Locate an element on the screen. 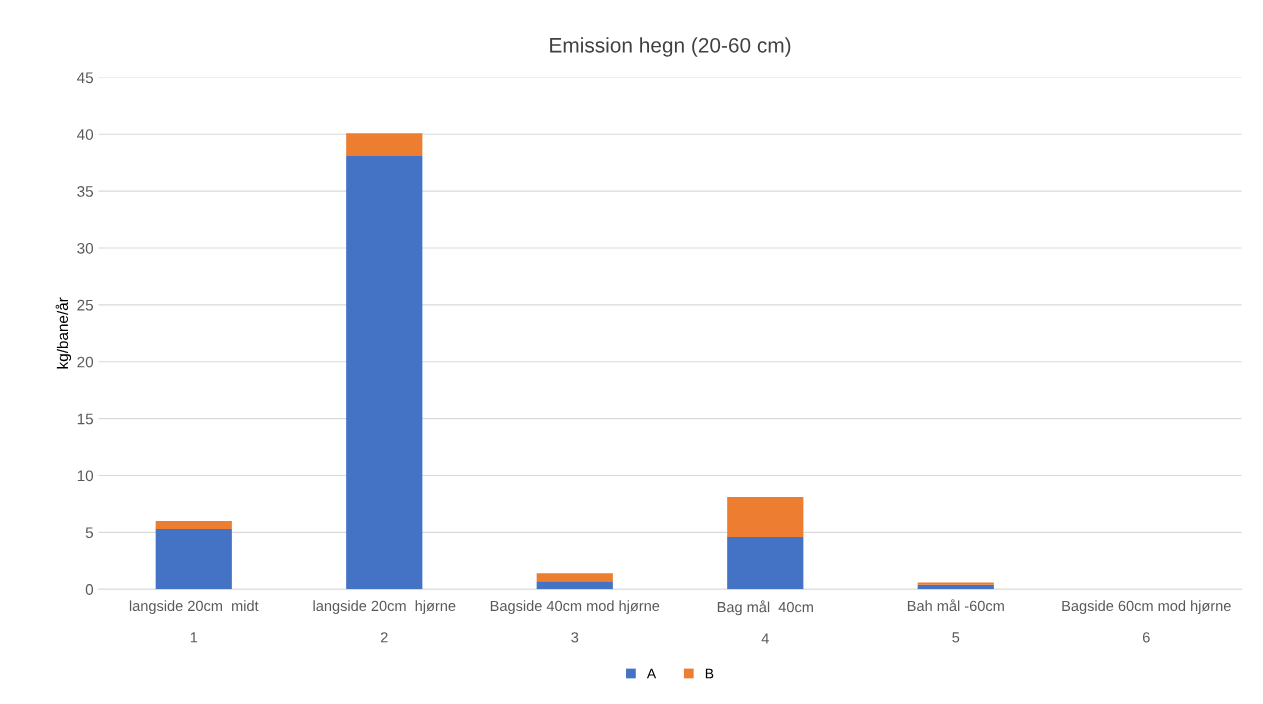 This screenshot has width=1263, height=704. category-label: Bagside 60cm mod hjørne 6 is located at coordinates (1146, 621).